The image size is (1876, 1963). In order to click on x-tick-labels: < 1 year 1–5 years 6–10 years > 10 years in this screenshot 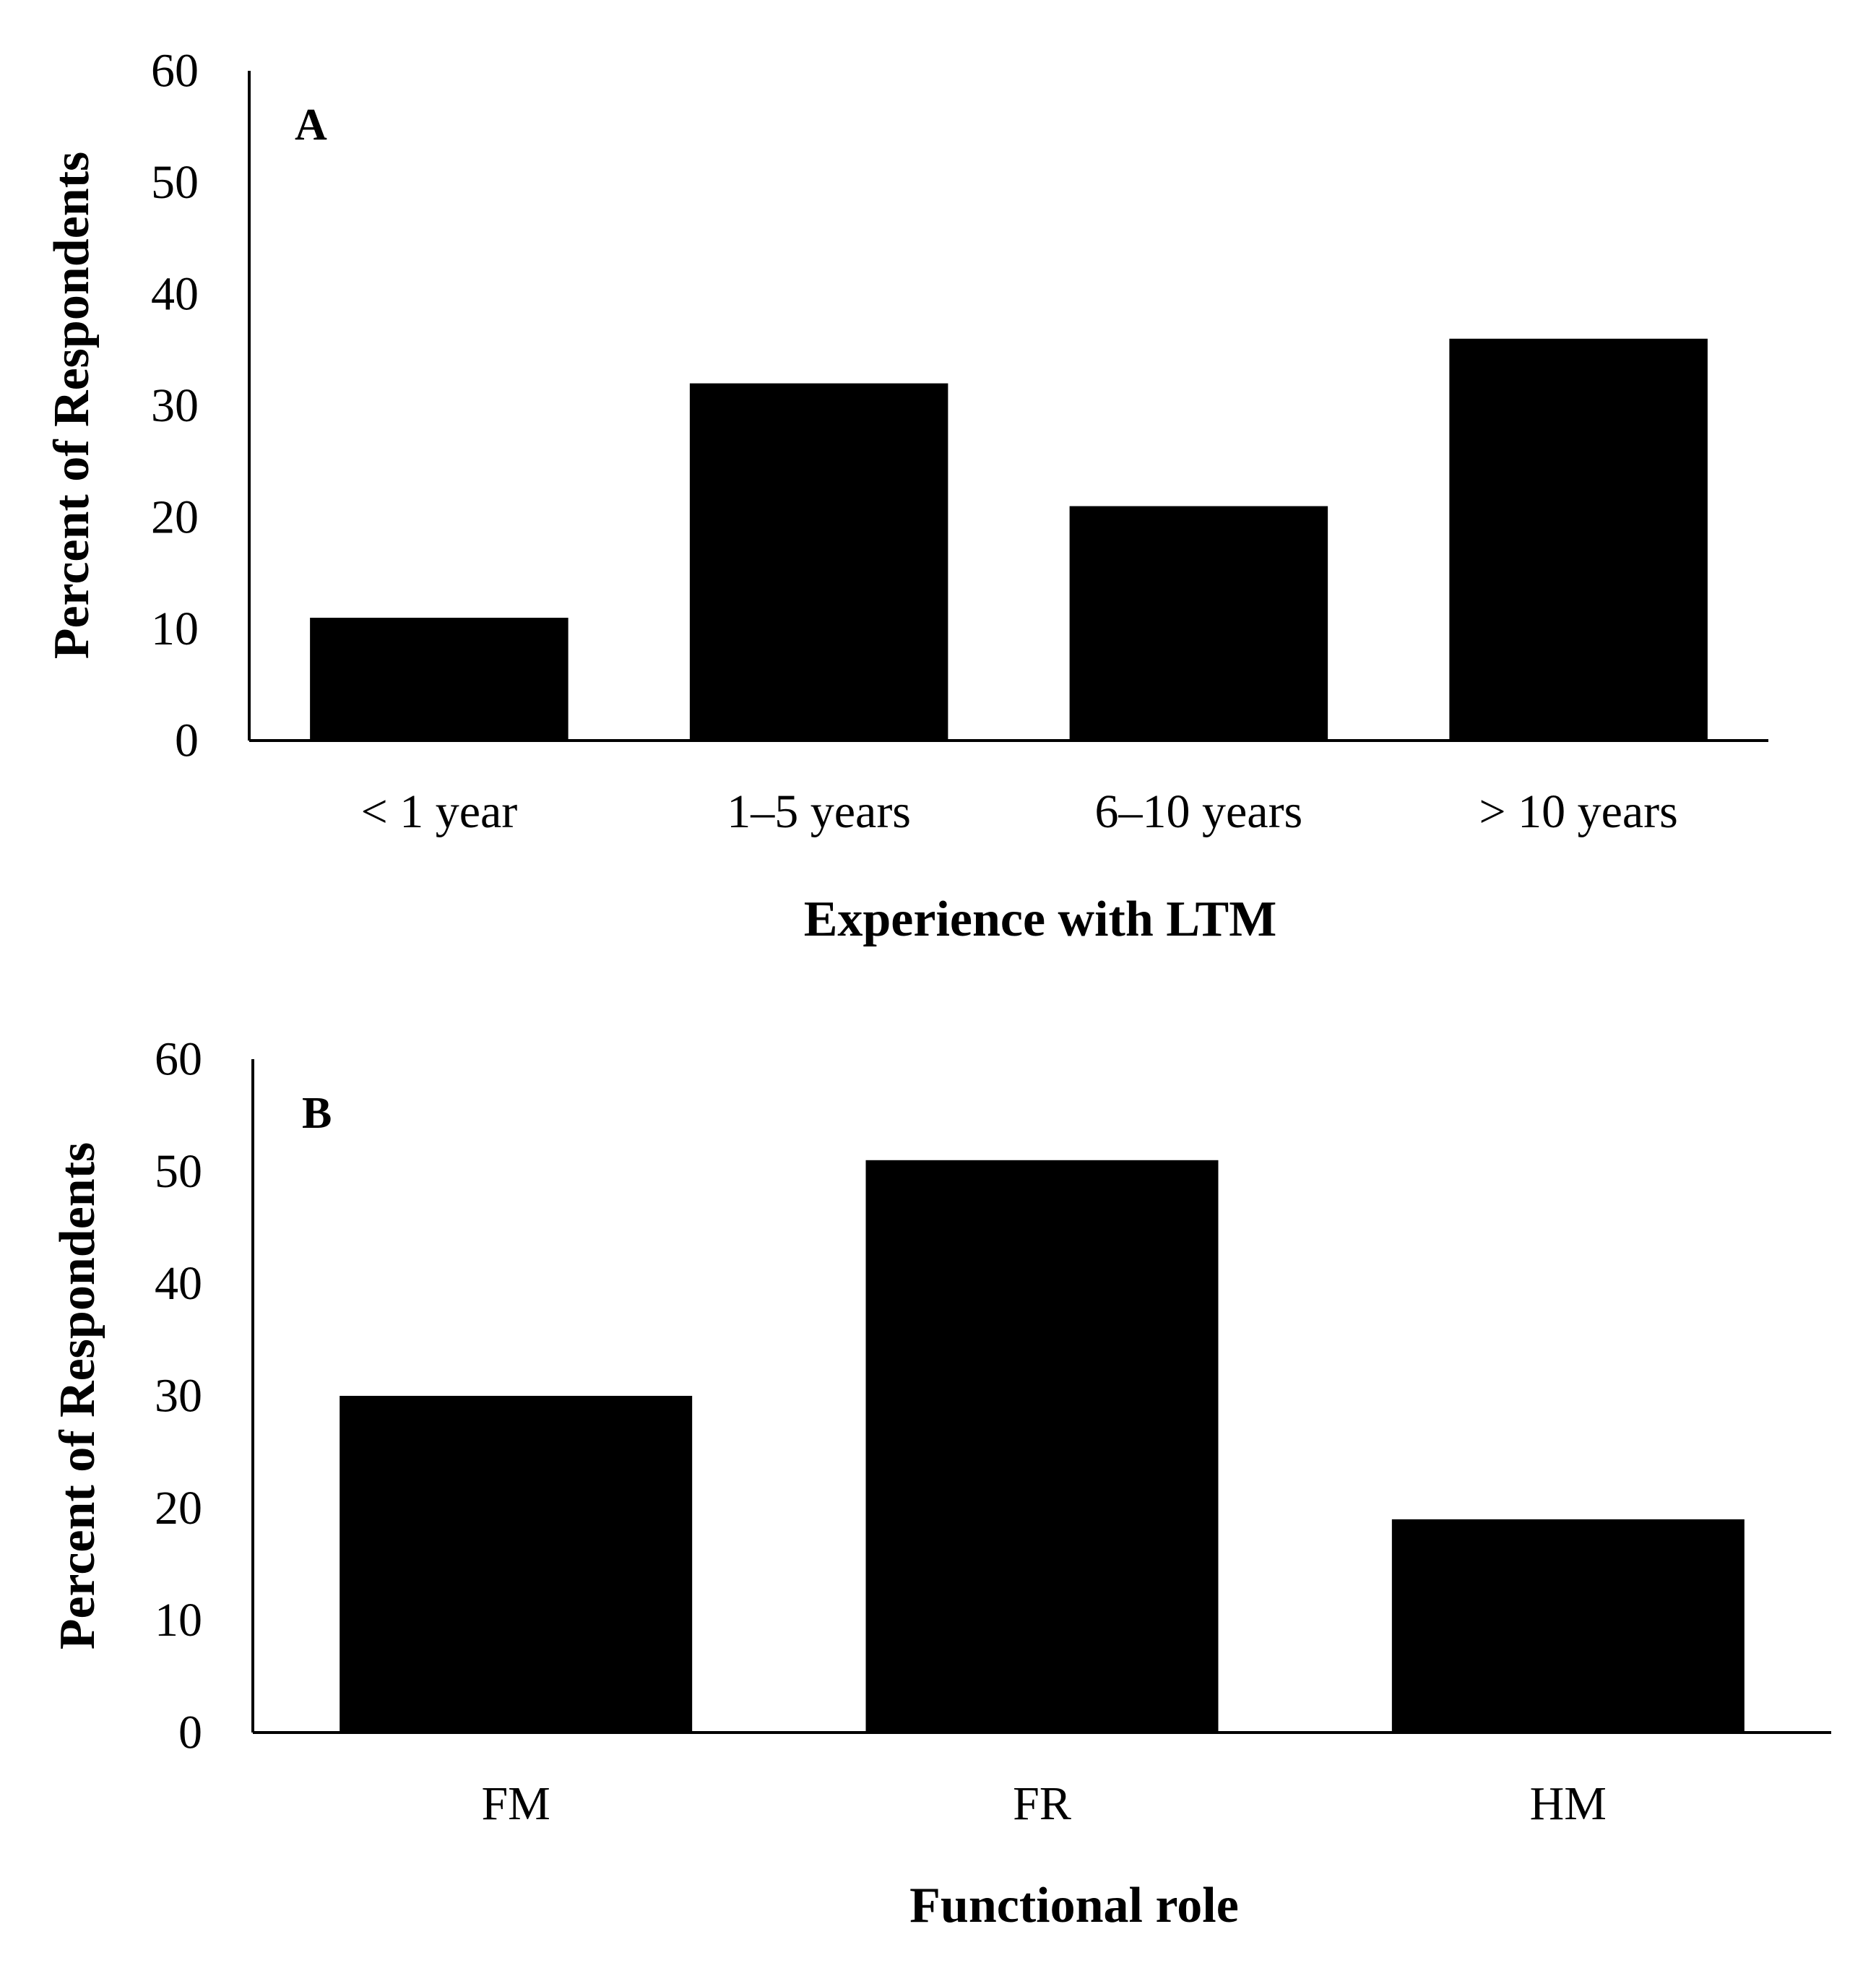, I will do `click(1018, 811)`.